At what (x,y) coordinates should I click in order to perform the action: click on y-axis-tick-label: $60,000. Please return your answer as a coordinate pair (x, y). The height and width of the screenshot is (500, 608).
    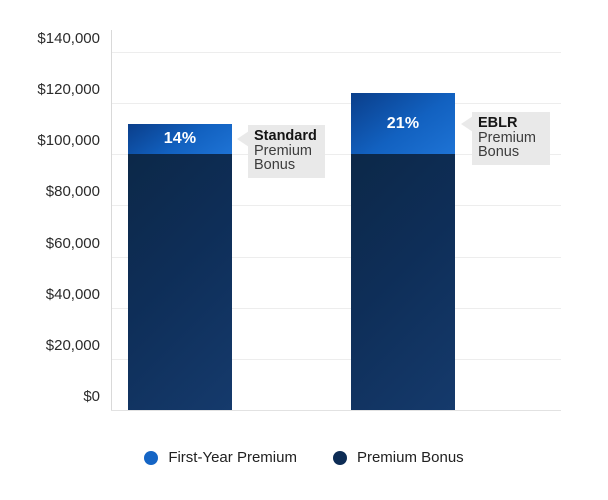
    Looking at the image, I should click on (72, 243).